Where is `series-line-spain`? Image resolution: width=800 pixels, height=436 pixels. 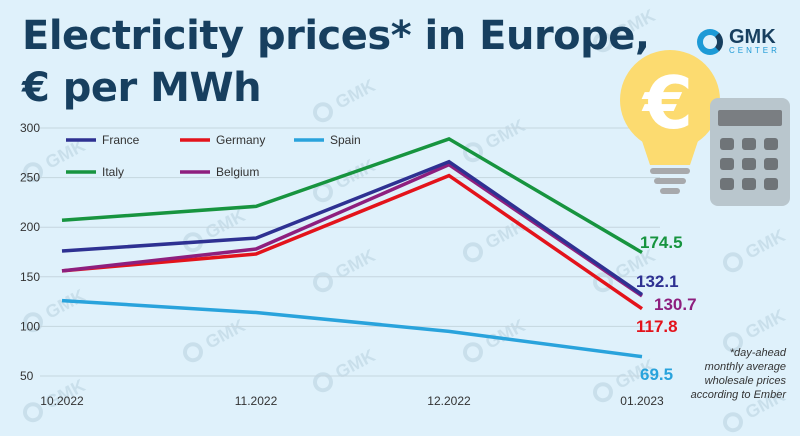
series-line-spain is located at coordinates (352, 329).